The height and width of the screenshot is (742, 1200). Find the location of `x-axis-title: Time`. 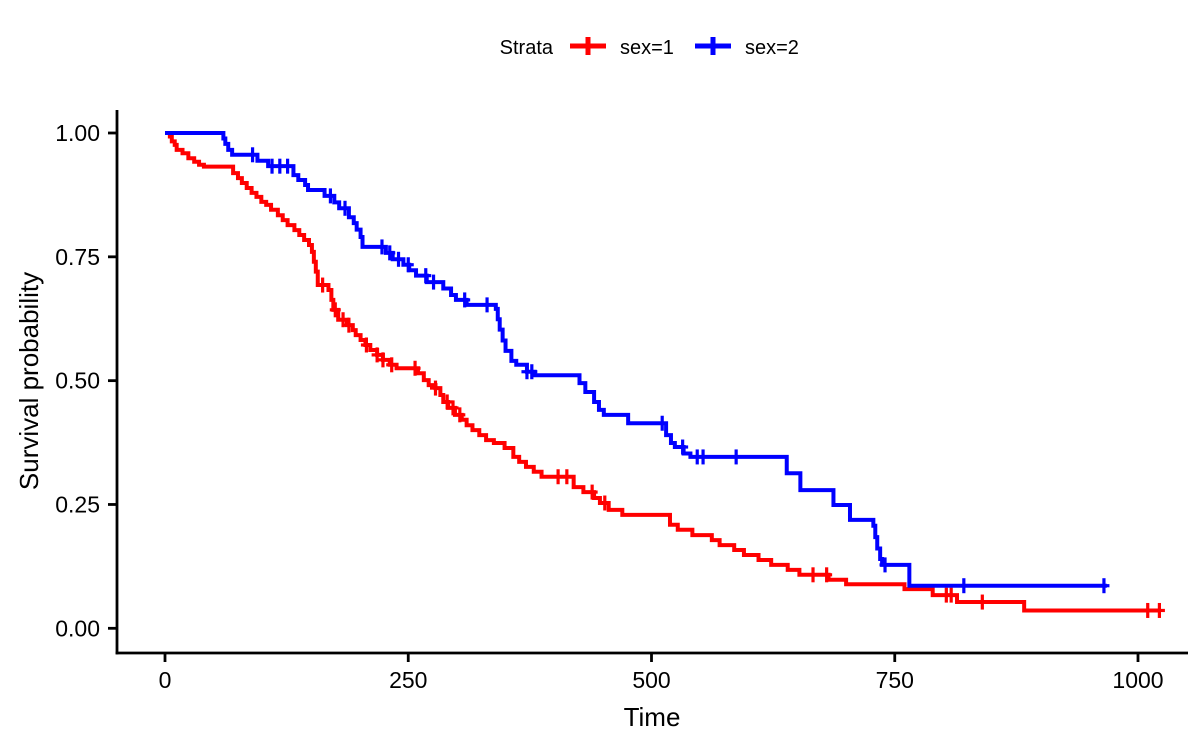

x-axis-title: Time is located at coordinates (652, 717).